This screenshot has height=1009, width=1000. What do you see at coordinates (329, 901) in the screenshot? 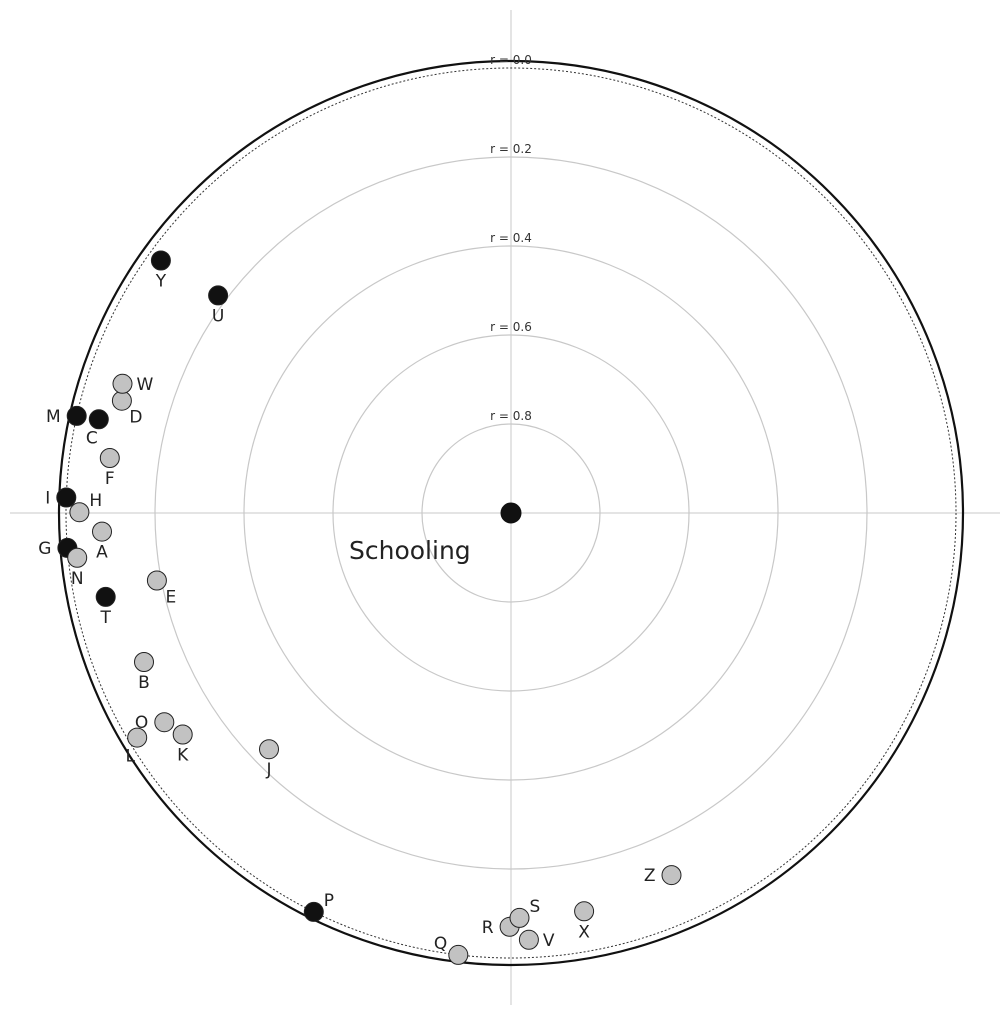
I see `point-label-p: P` at bounding box center [329, 901].